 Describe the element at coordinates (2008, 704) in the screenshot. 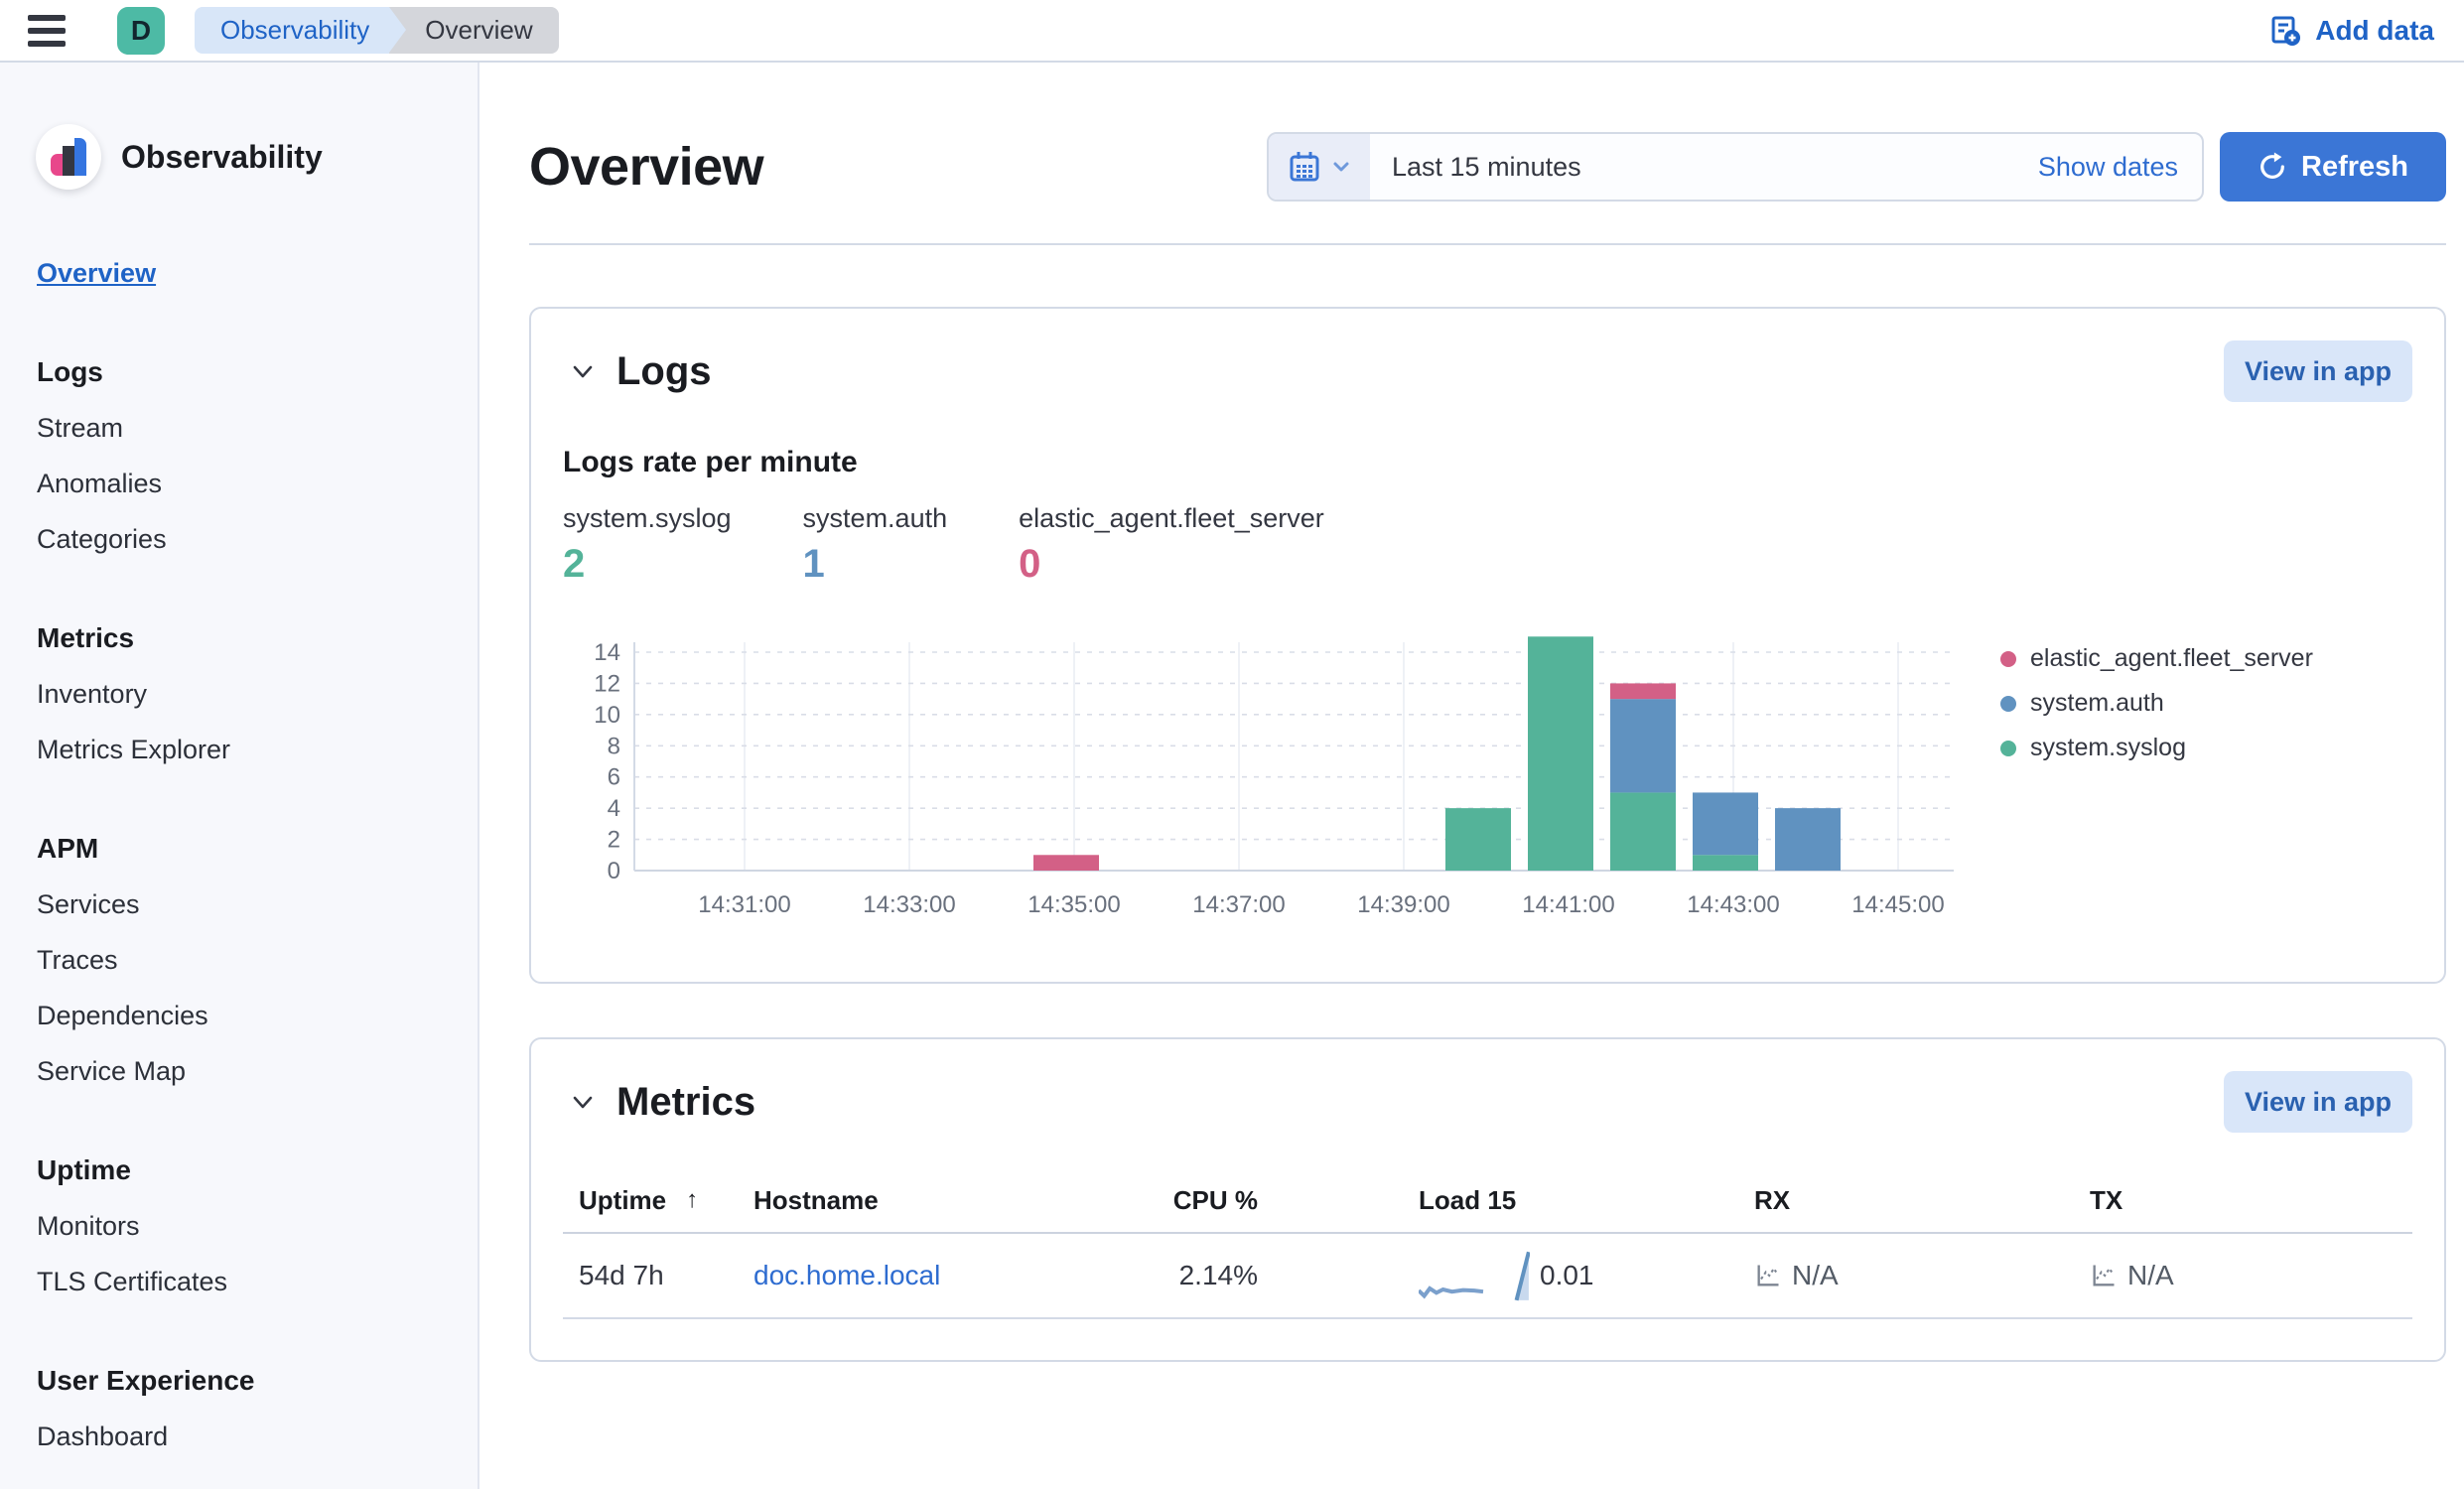

I see `legend-dot-icon` at that location.